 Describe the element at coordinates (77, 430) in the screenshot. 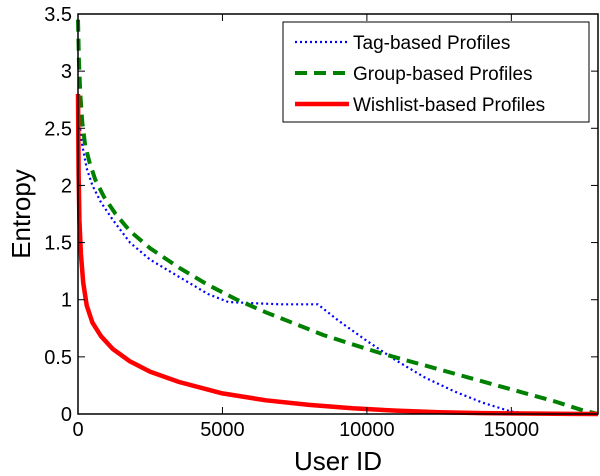

I see `x-tick-label: 0` at that location.